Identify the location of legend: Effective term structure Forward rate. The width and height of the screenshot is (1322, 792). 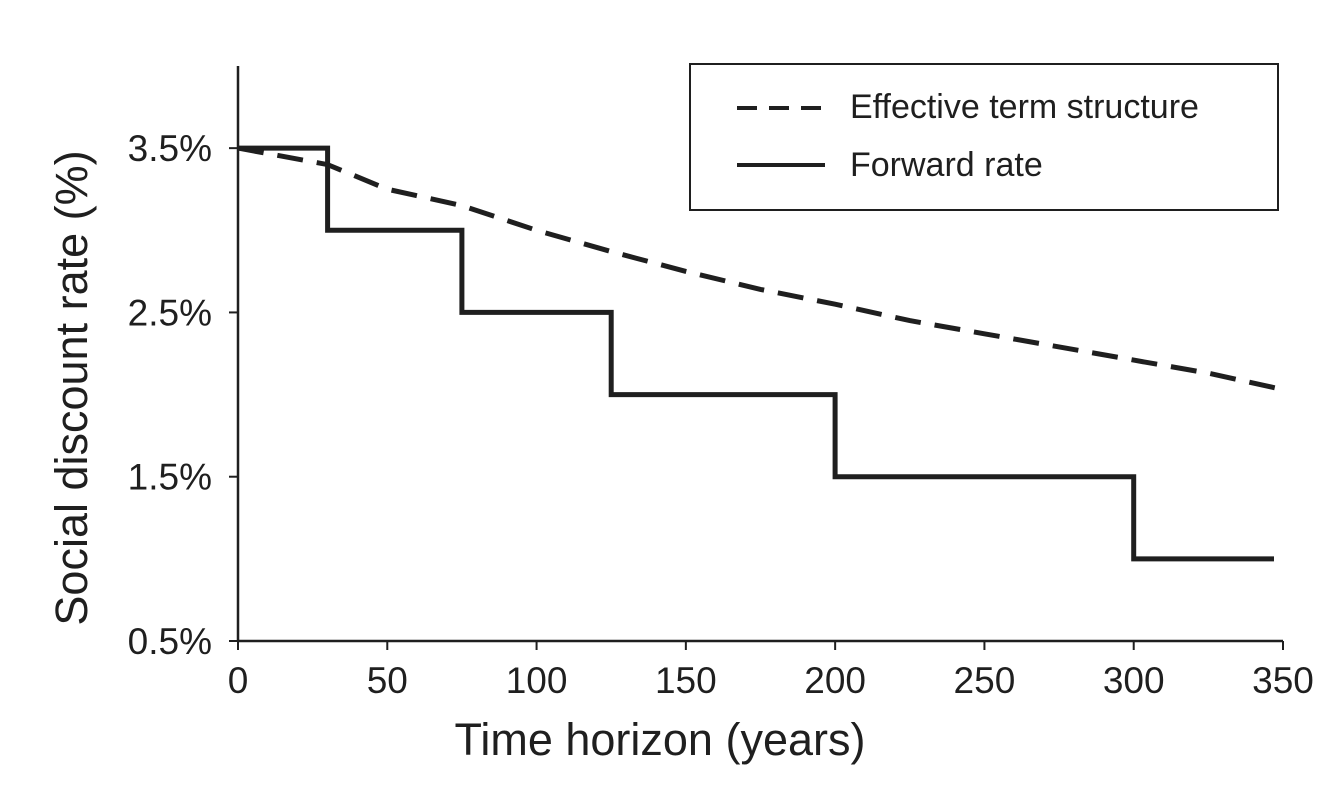
(984, 137).